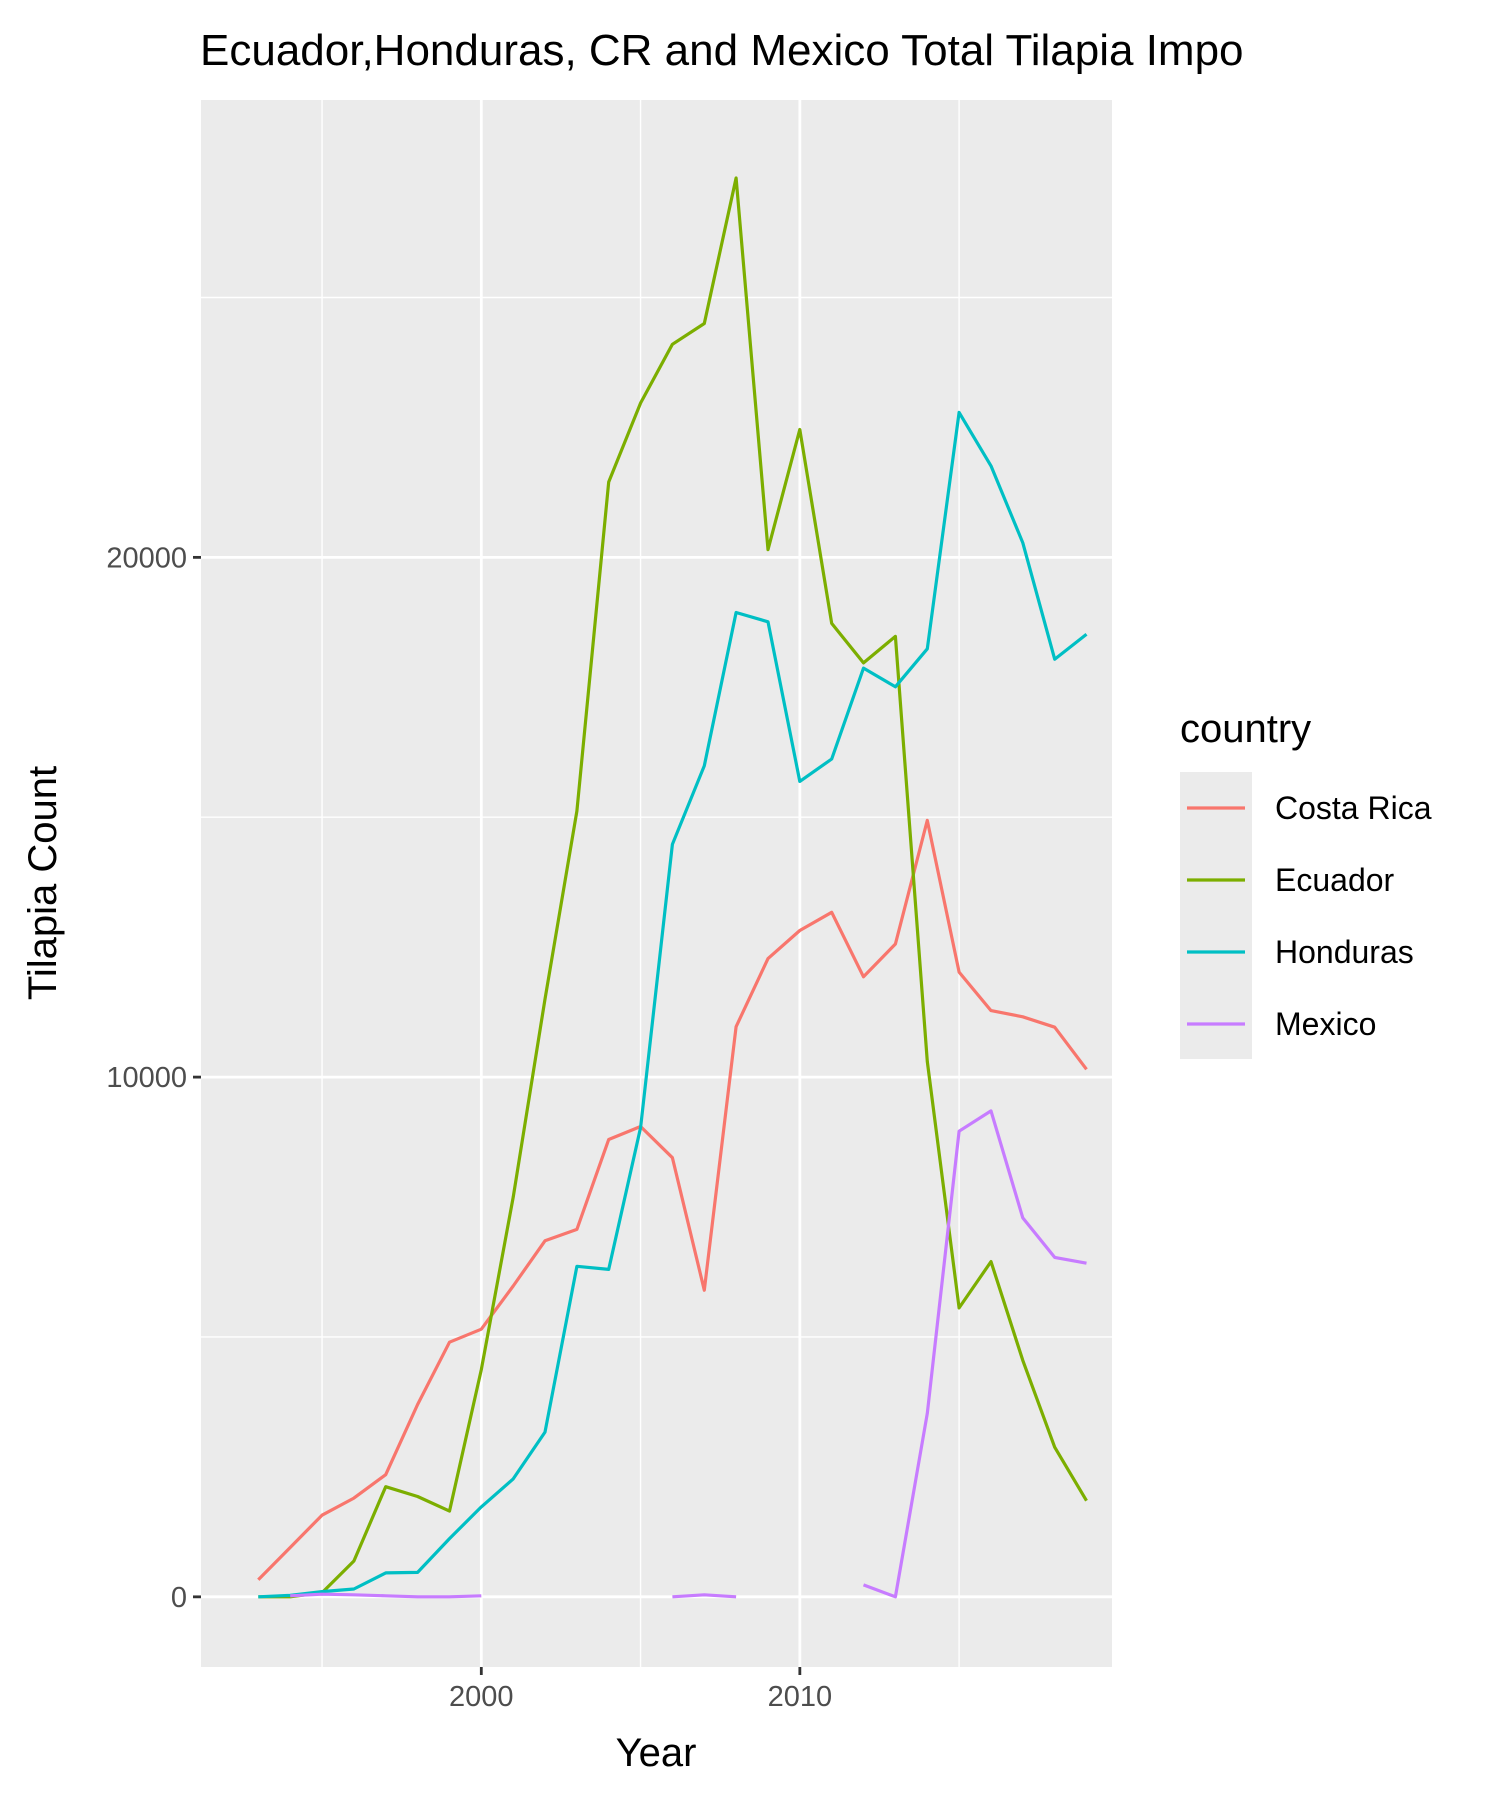 This screenshot has height=1800, width=1500. What do you see at coordinates (1325, 1024) in the screenshot?
I see `legend-label-mexico: Mexico` at bounding box center [1325, 1024].